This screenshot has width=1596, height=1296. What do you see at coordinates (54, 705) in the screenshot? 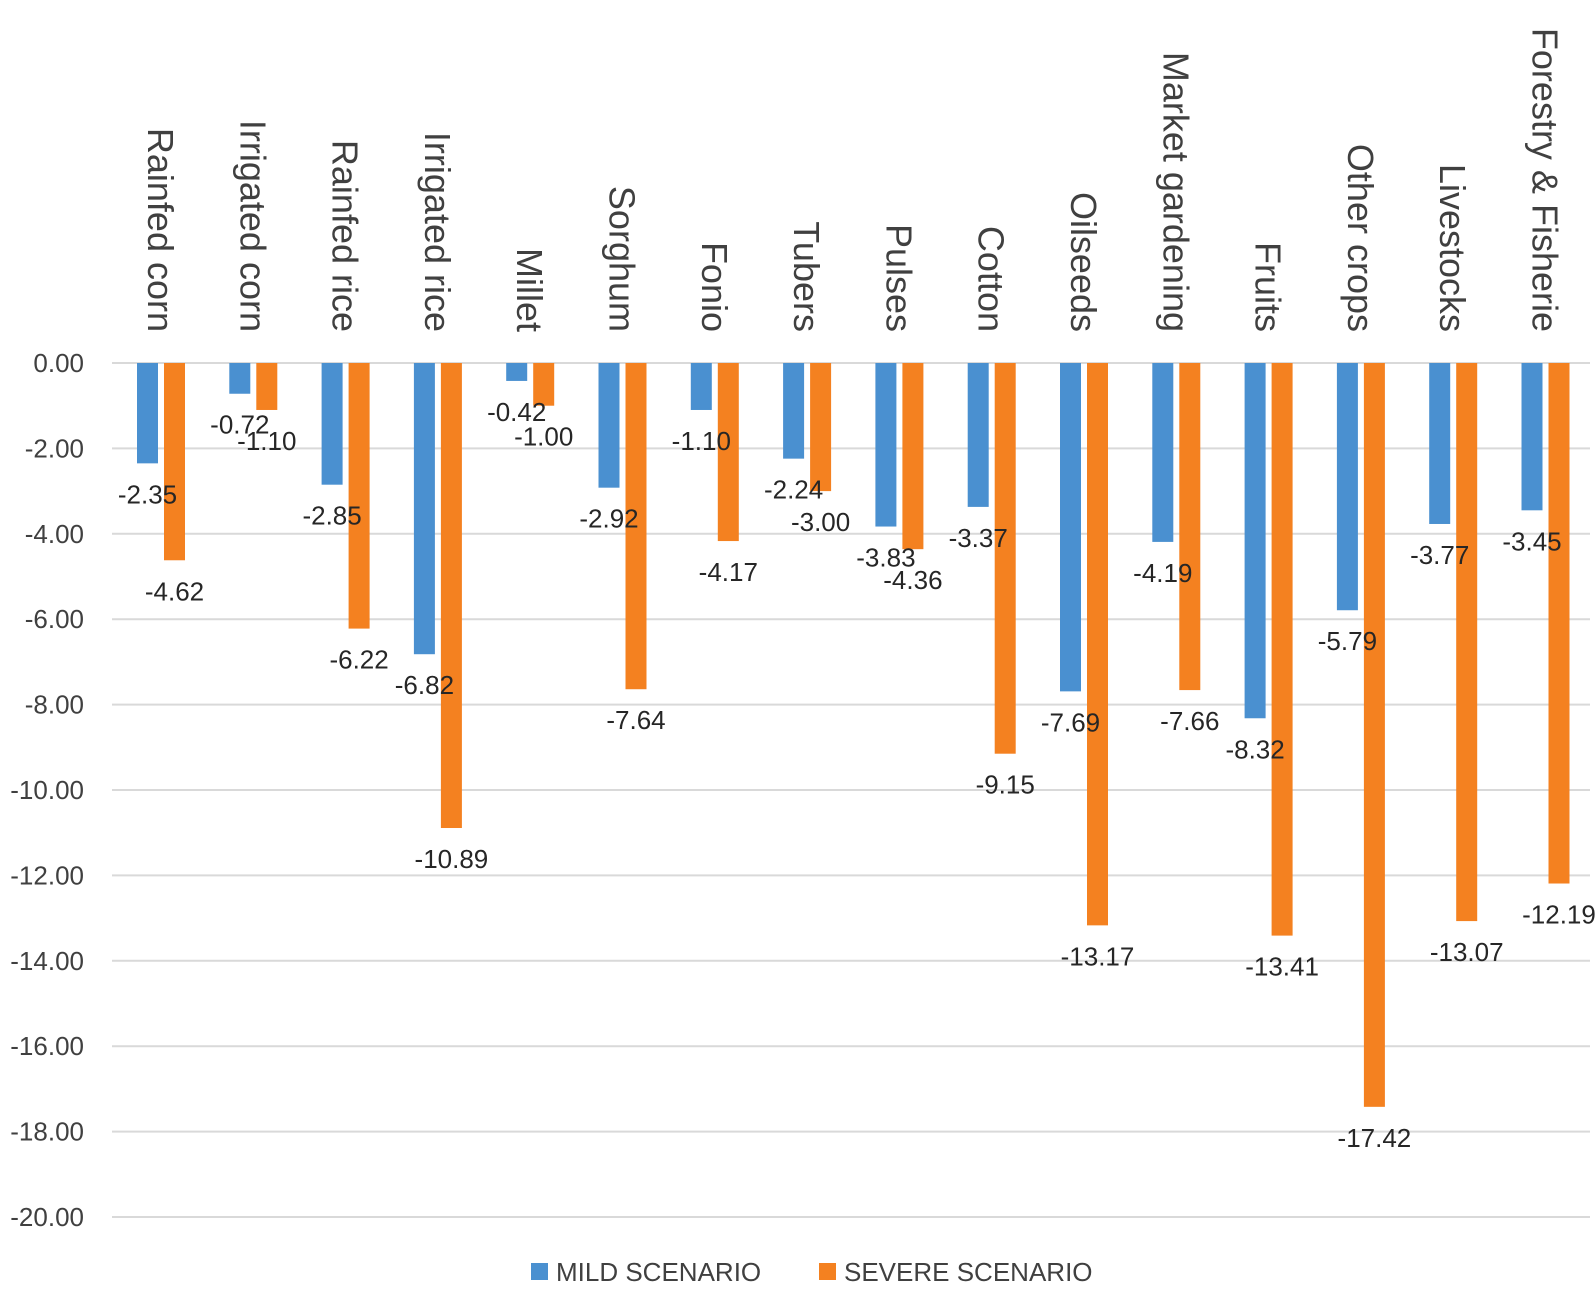
I see `y-tick-label: -8.00` at bounding box center [54, 705].